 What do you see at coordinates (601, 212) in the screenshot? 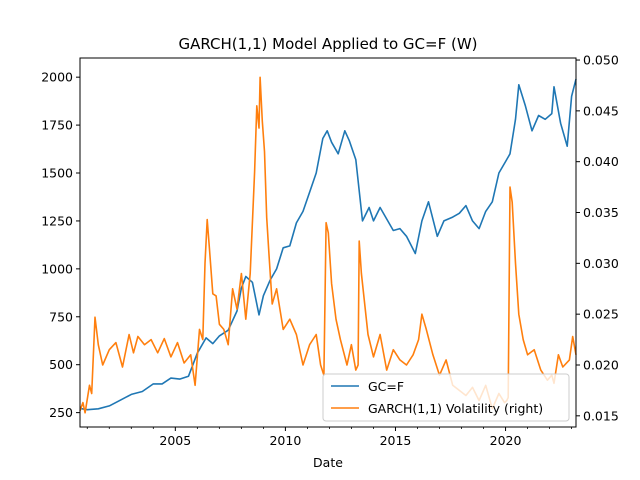
I see `y-right-tick-label-4: 0.035` at bounding box center [601, 212].